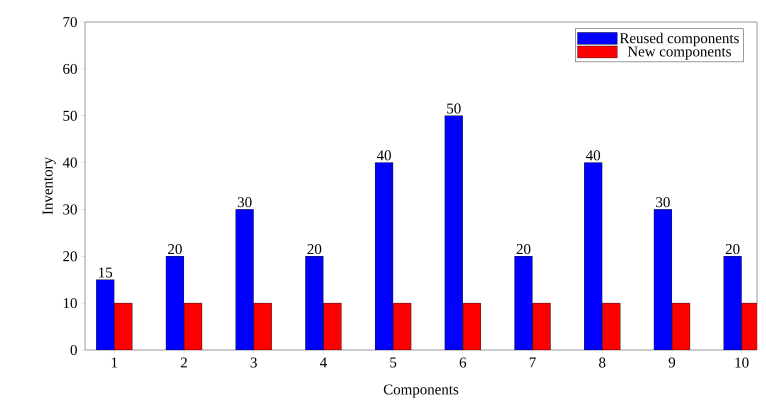 Image resolution: width=766 pixels, height=417 pixels. What do you see at coordinates (463, 363) in the screenshot?
I see `x-tick-label: 6` at bounding box center [463, 363].